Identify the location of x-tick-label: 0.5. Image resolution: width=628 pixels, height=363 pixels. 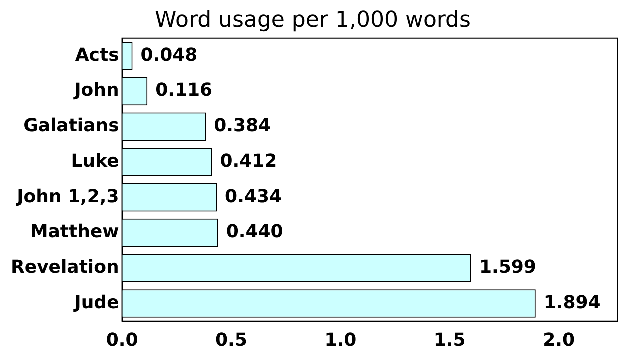
(232, 340).